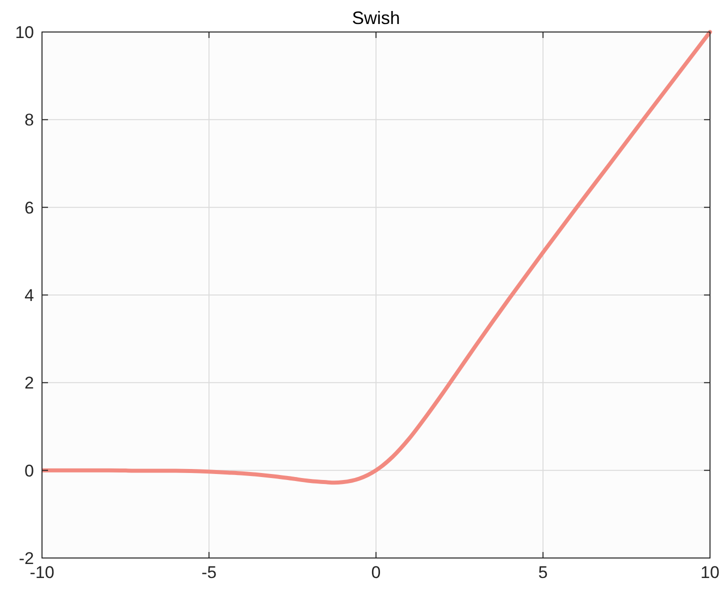  Describe the element at coordinates (29, 120) in the screenshot. I see `y-tick-label: 8` at that location.